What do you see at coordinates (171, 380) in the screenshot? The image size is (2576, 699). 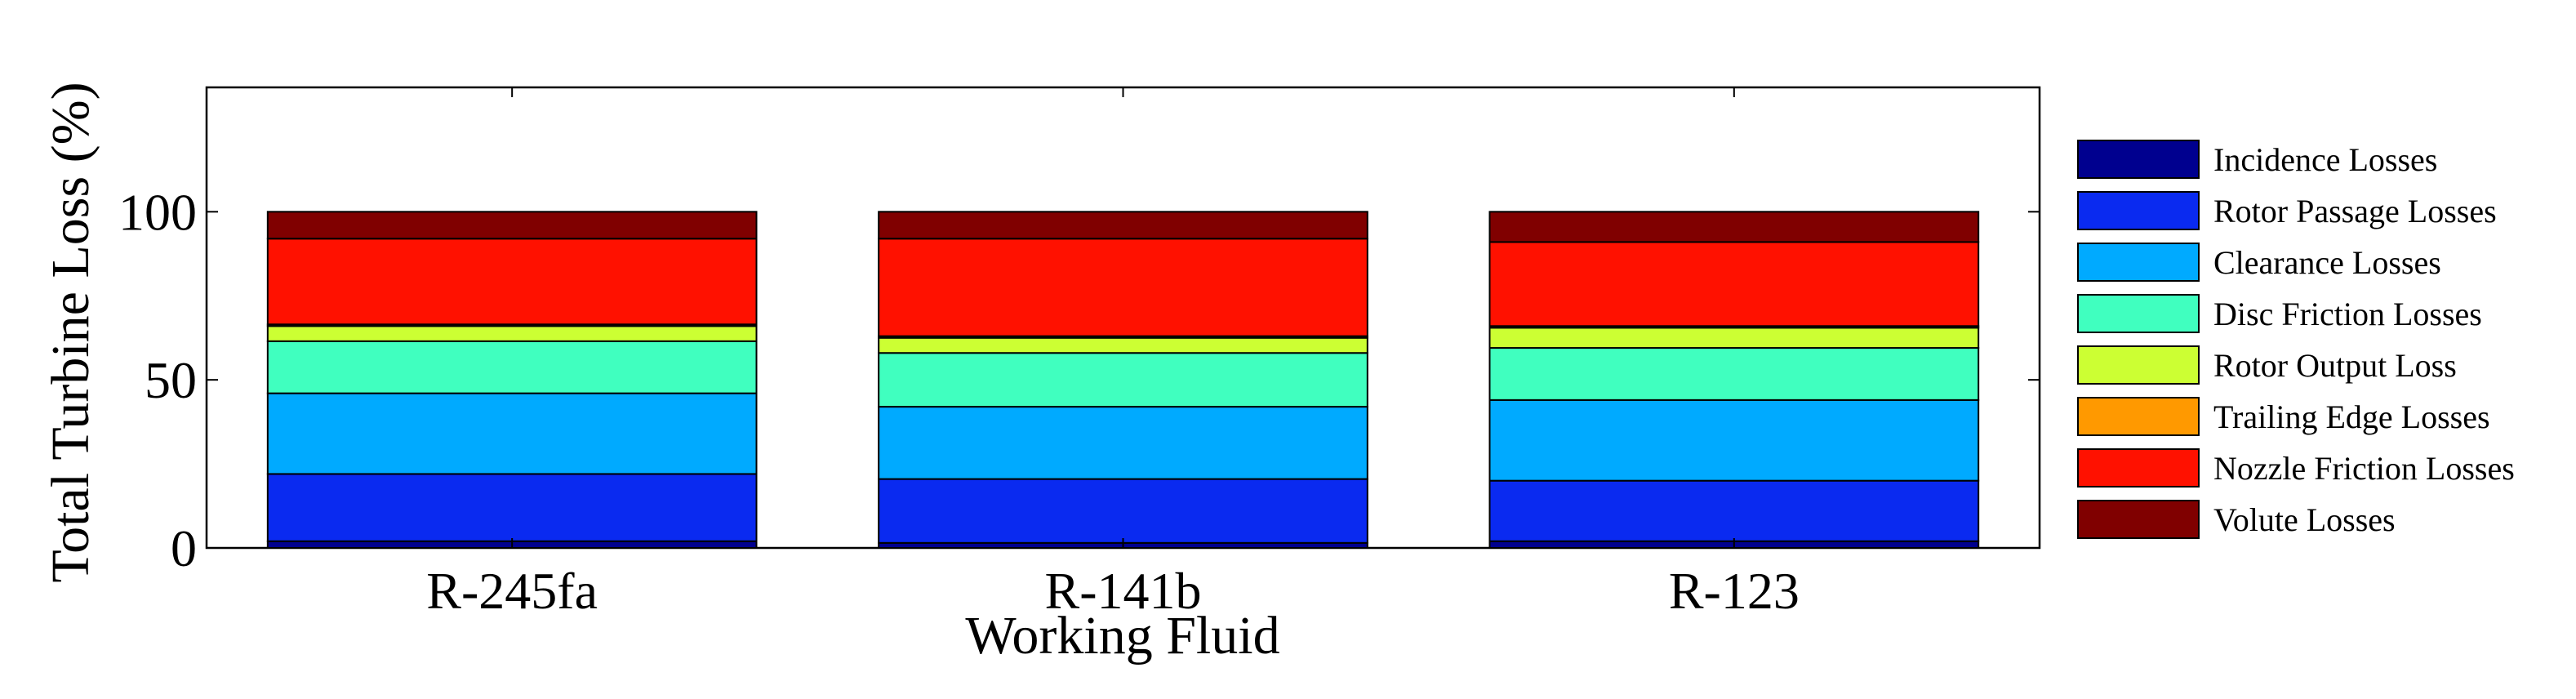 I see `y-tick-label: 50` at bounding box center [171, 380].